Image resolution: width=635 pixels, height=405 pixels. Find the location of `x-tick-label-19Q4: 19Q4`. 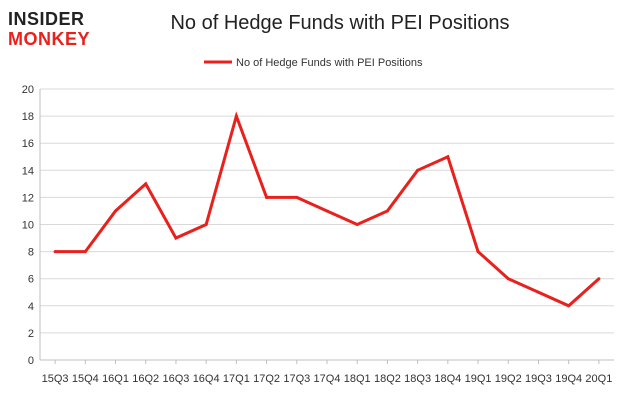

x-tick-label-19Q4: 19Q4 is located at coordinates (568, 379).